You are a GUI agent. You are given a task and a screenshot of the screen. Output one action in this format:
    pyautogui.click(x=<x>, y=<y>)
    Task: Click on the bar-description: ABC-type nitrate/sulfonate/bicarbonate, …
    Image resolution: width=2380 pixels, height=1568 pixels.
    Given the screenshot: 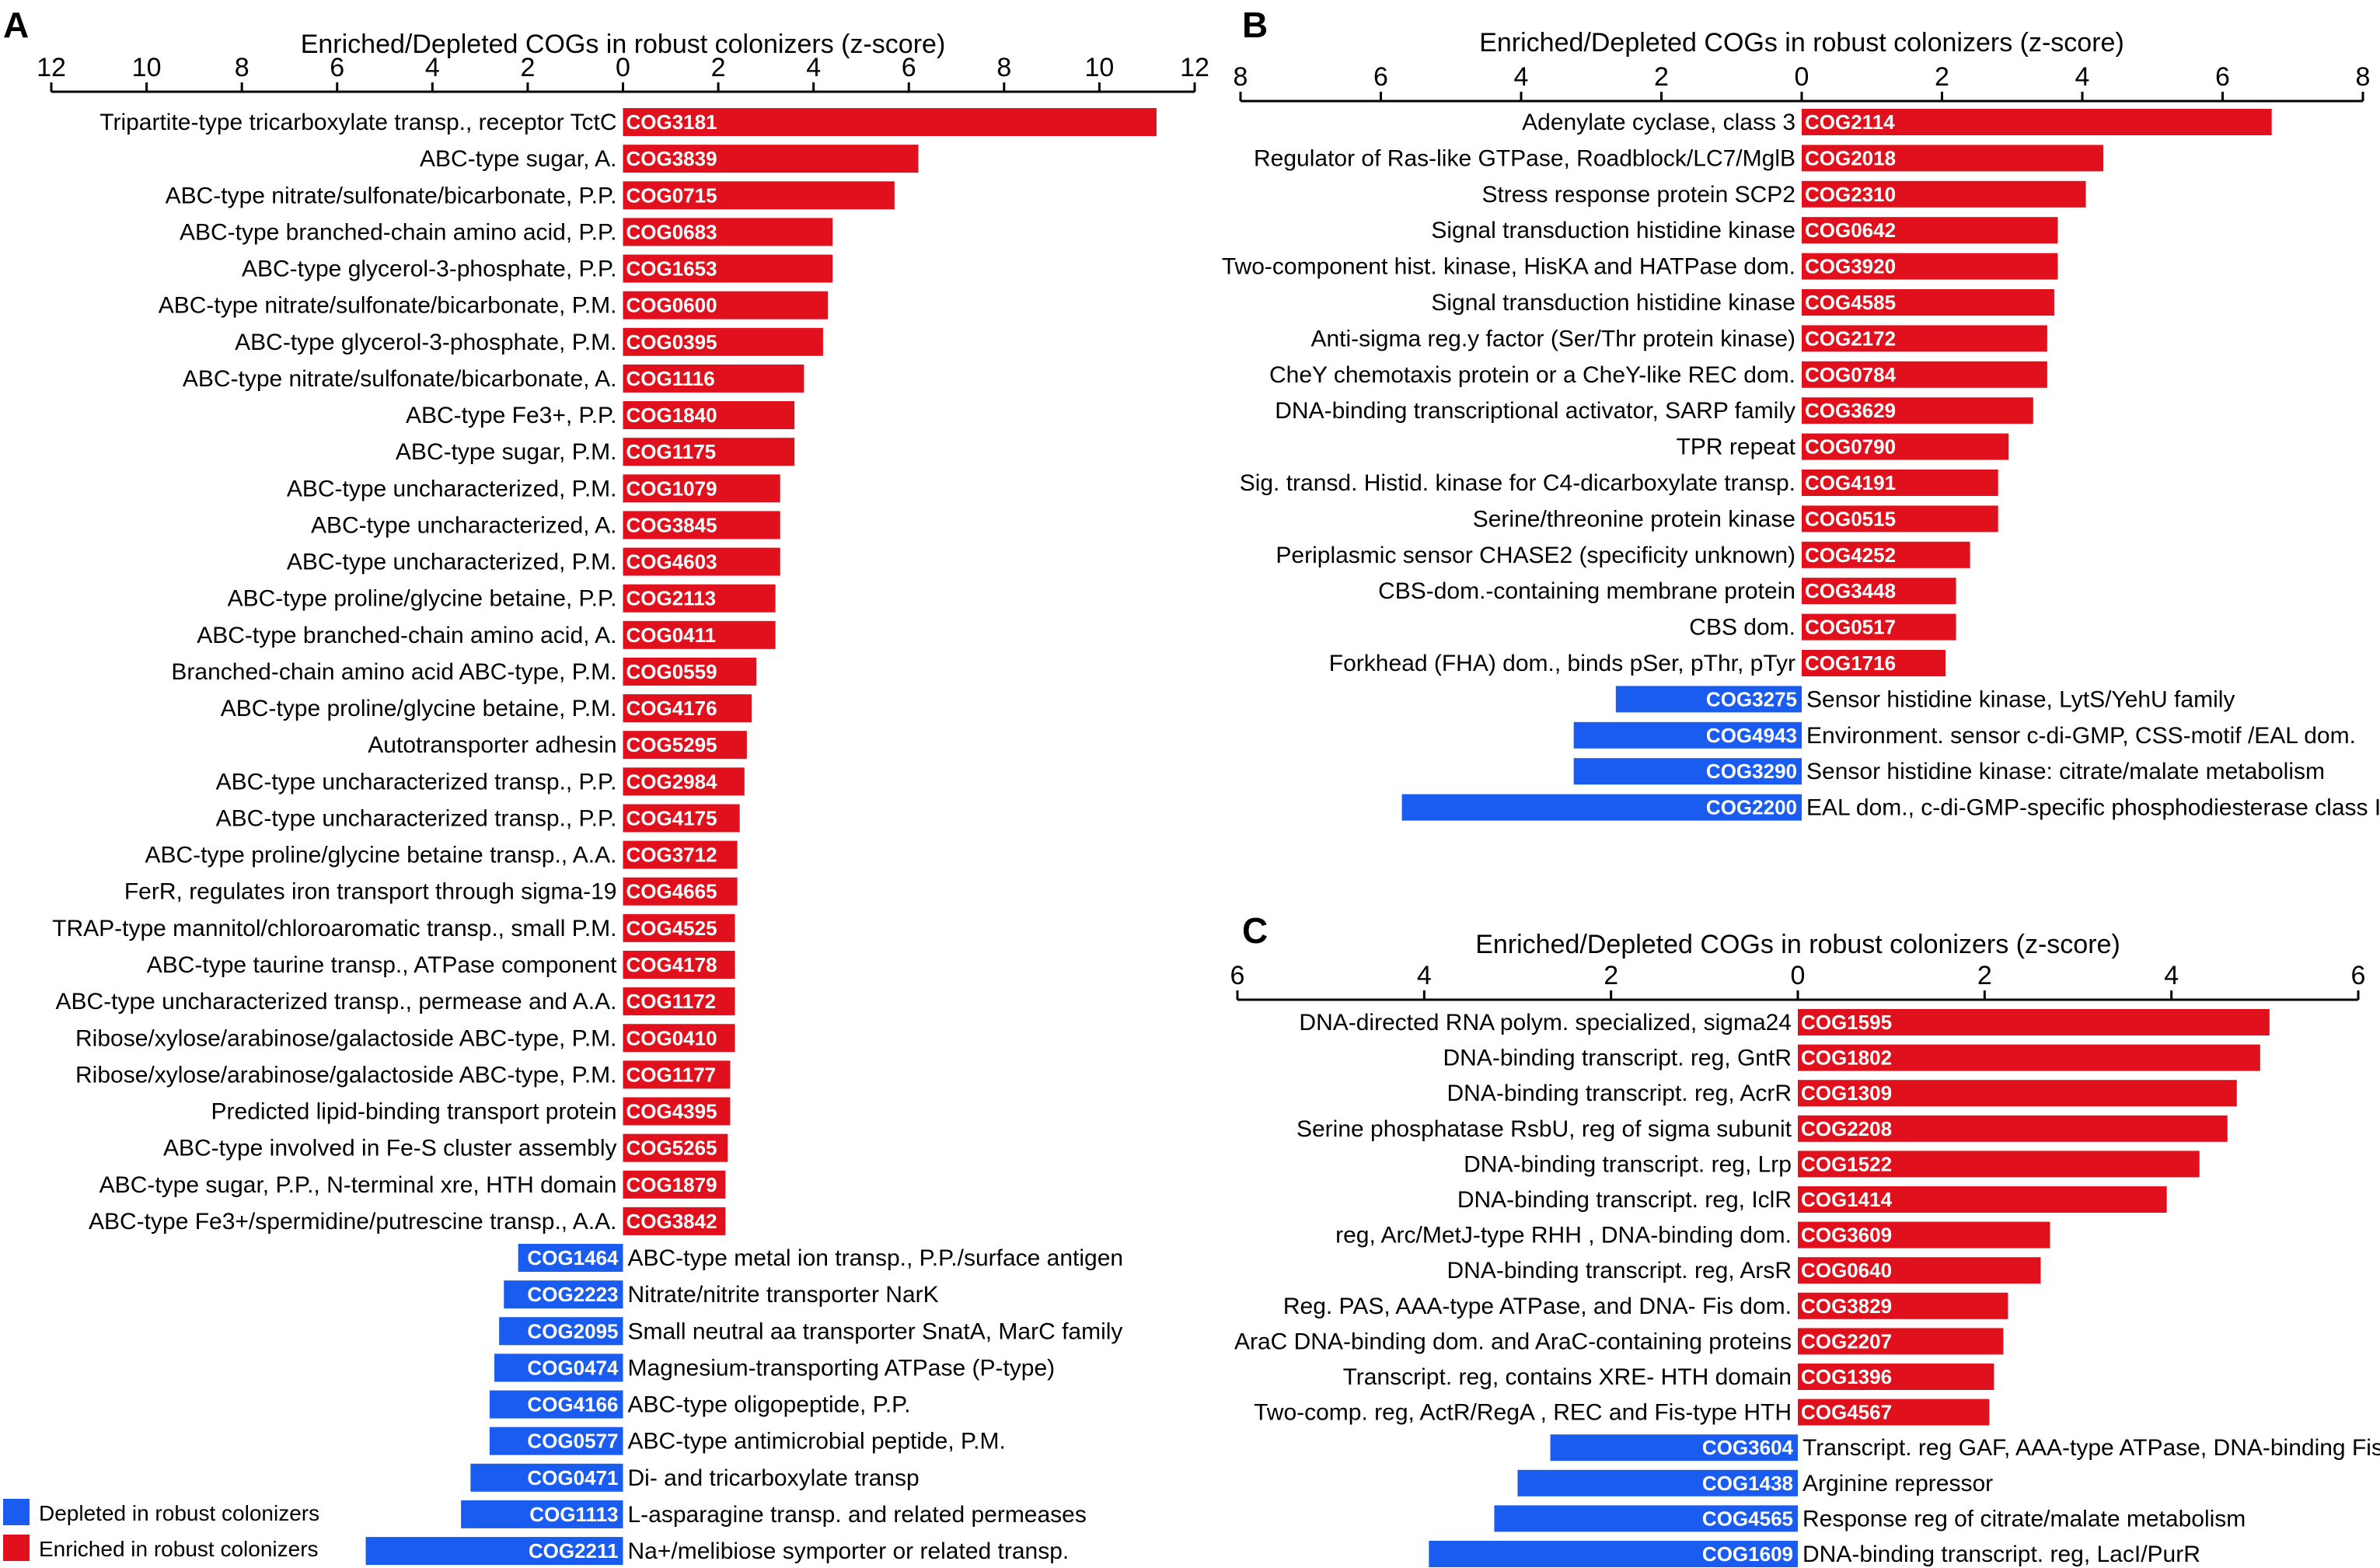 What is the action you would take?
    pyautogui.click(x=392, y=195)
    